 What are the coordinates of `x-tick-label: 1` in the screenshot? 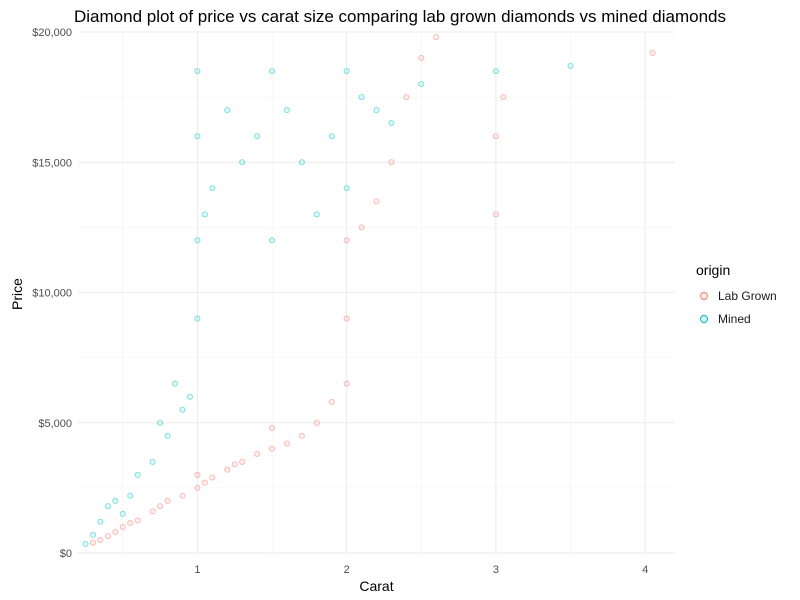 It's located at (197, 570).